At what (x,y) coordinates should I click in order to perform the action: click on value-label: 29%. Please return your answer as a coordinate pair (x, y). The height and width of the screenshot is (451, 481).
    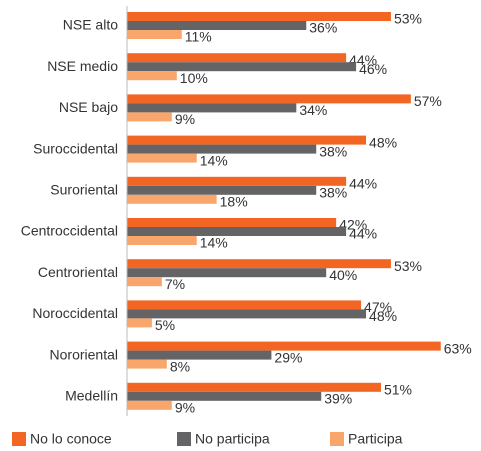
    Looking at the image, I should click on (288, 357).